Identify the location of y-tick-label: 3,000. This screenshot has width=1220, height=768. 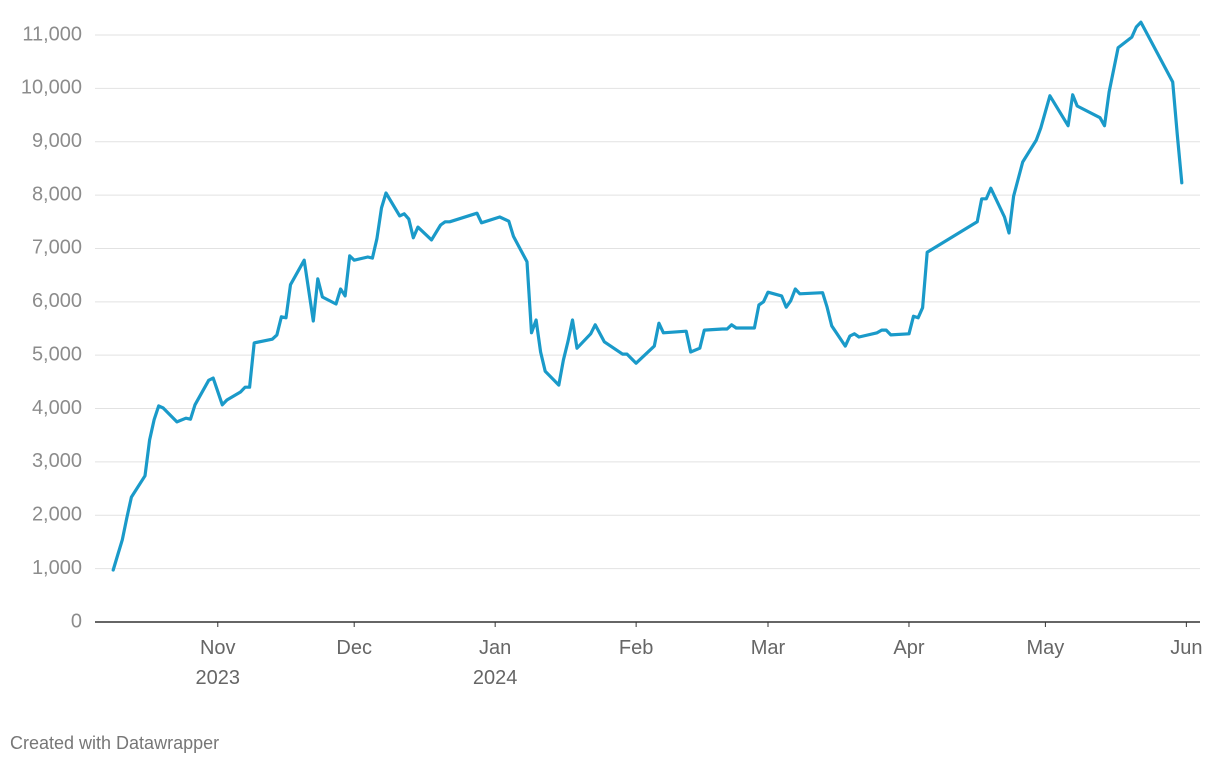
(57, 461).